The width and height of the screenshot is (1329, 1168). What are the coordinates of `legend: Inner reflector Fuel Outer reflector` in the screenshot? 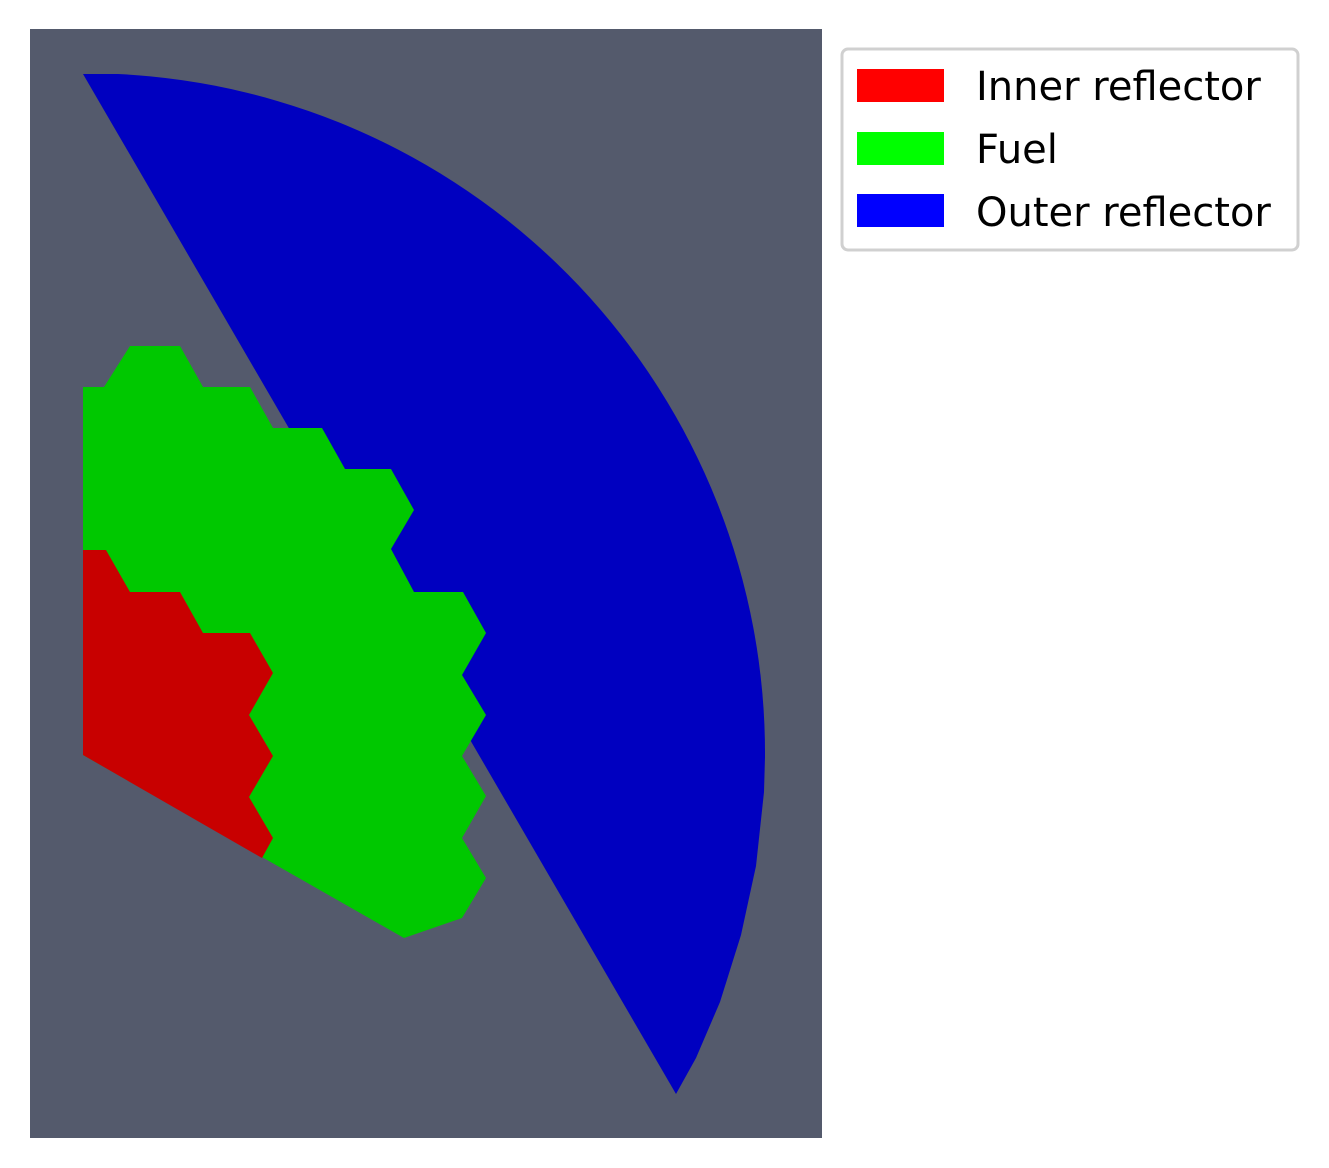 It's located at (1070, 149).